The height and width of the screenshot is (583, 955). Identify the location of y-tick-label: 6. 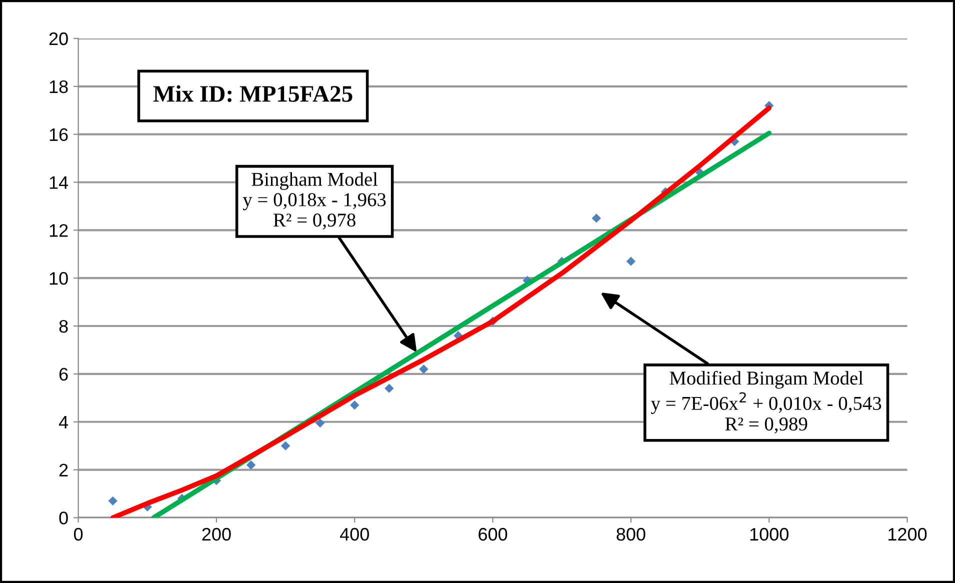
(63, 374).